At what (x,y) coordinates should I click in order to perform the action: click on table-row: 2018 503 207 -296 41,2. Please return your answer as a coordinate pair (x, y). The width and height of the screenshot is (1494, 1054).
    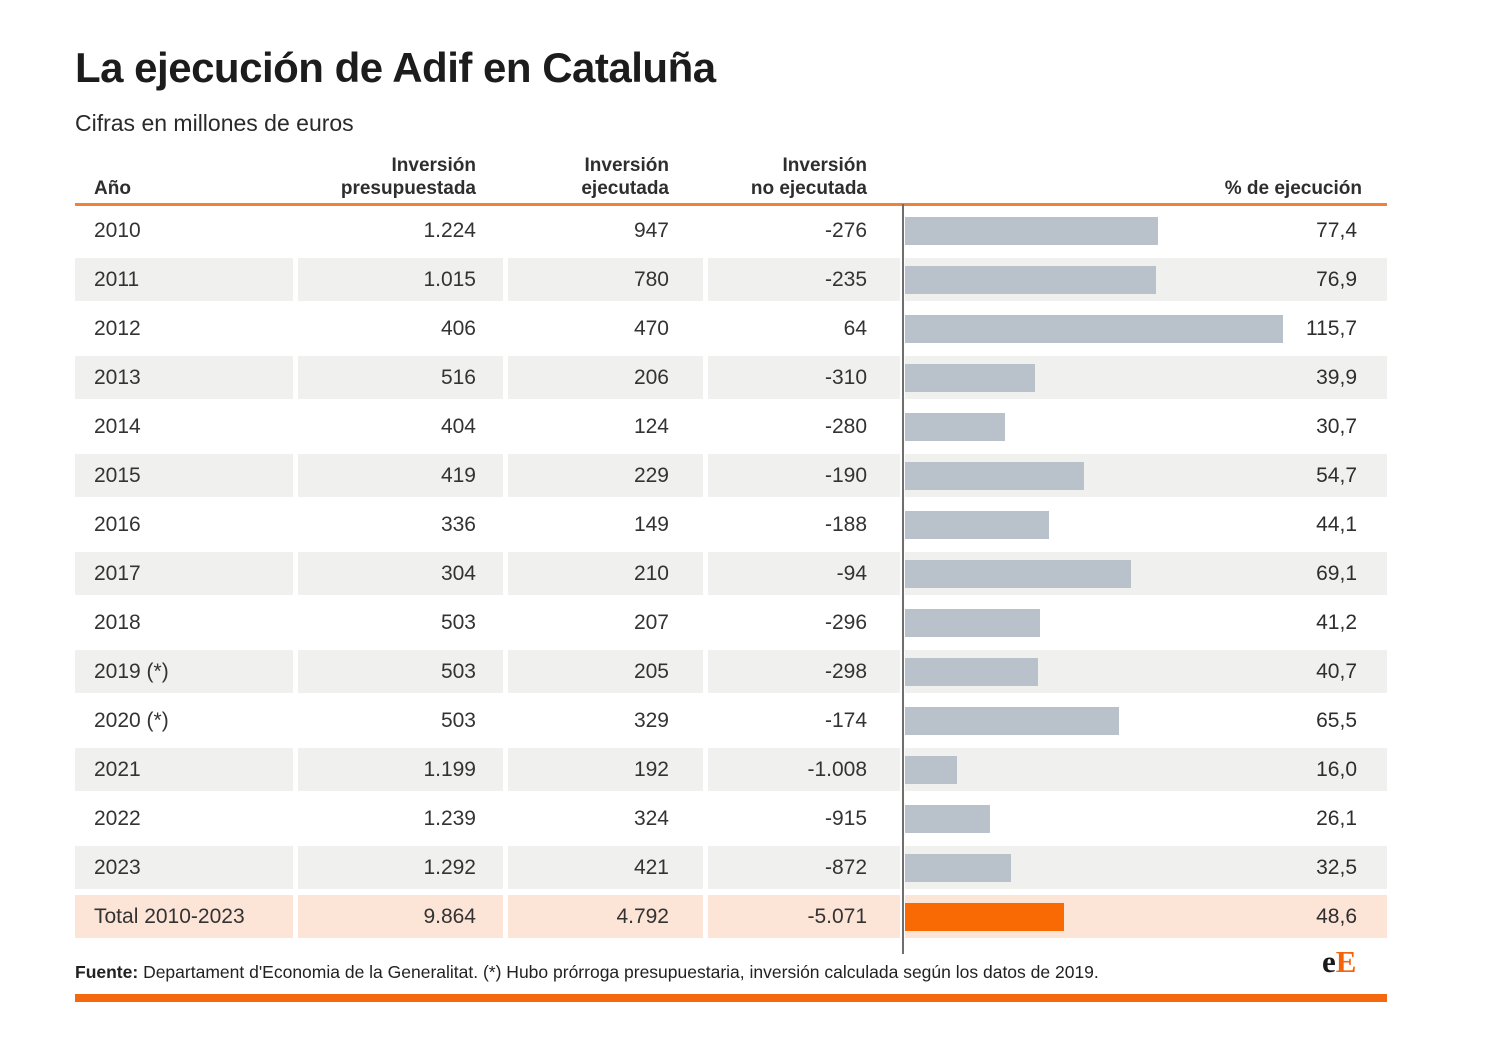
    Looking at the image, I should click on (731, 622).